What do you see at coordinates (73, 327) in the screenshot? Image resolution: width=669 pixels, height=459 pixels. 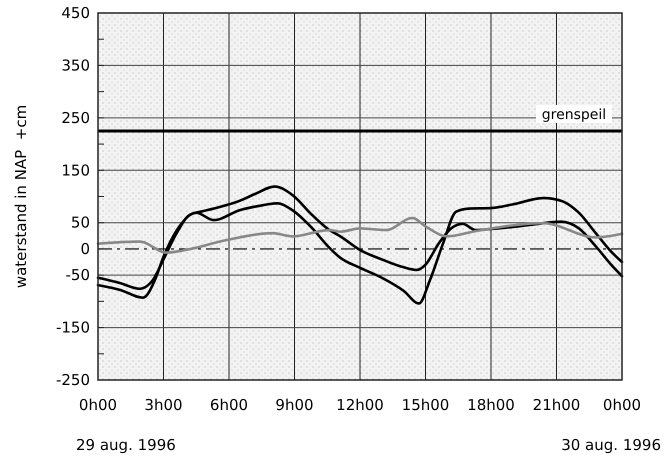 I see `y-tick-label: -150` at bounding box center [73, 327].